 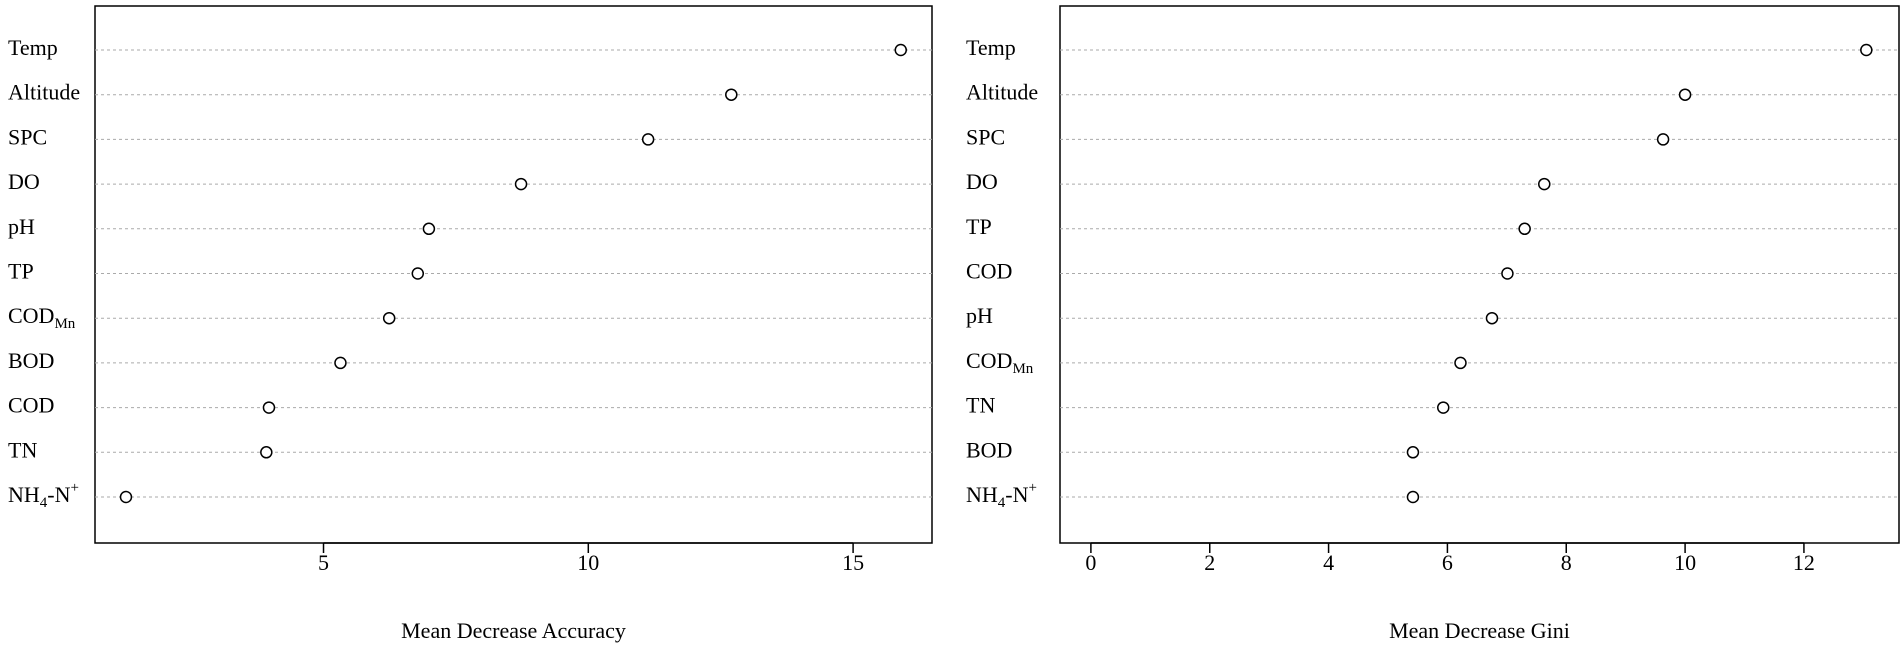 I want to click on x-tick-label: 2, so click(x=1209, y=562).